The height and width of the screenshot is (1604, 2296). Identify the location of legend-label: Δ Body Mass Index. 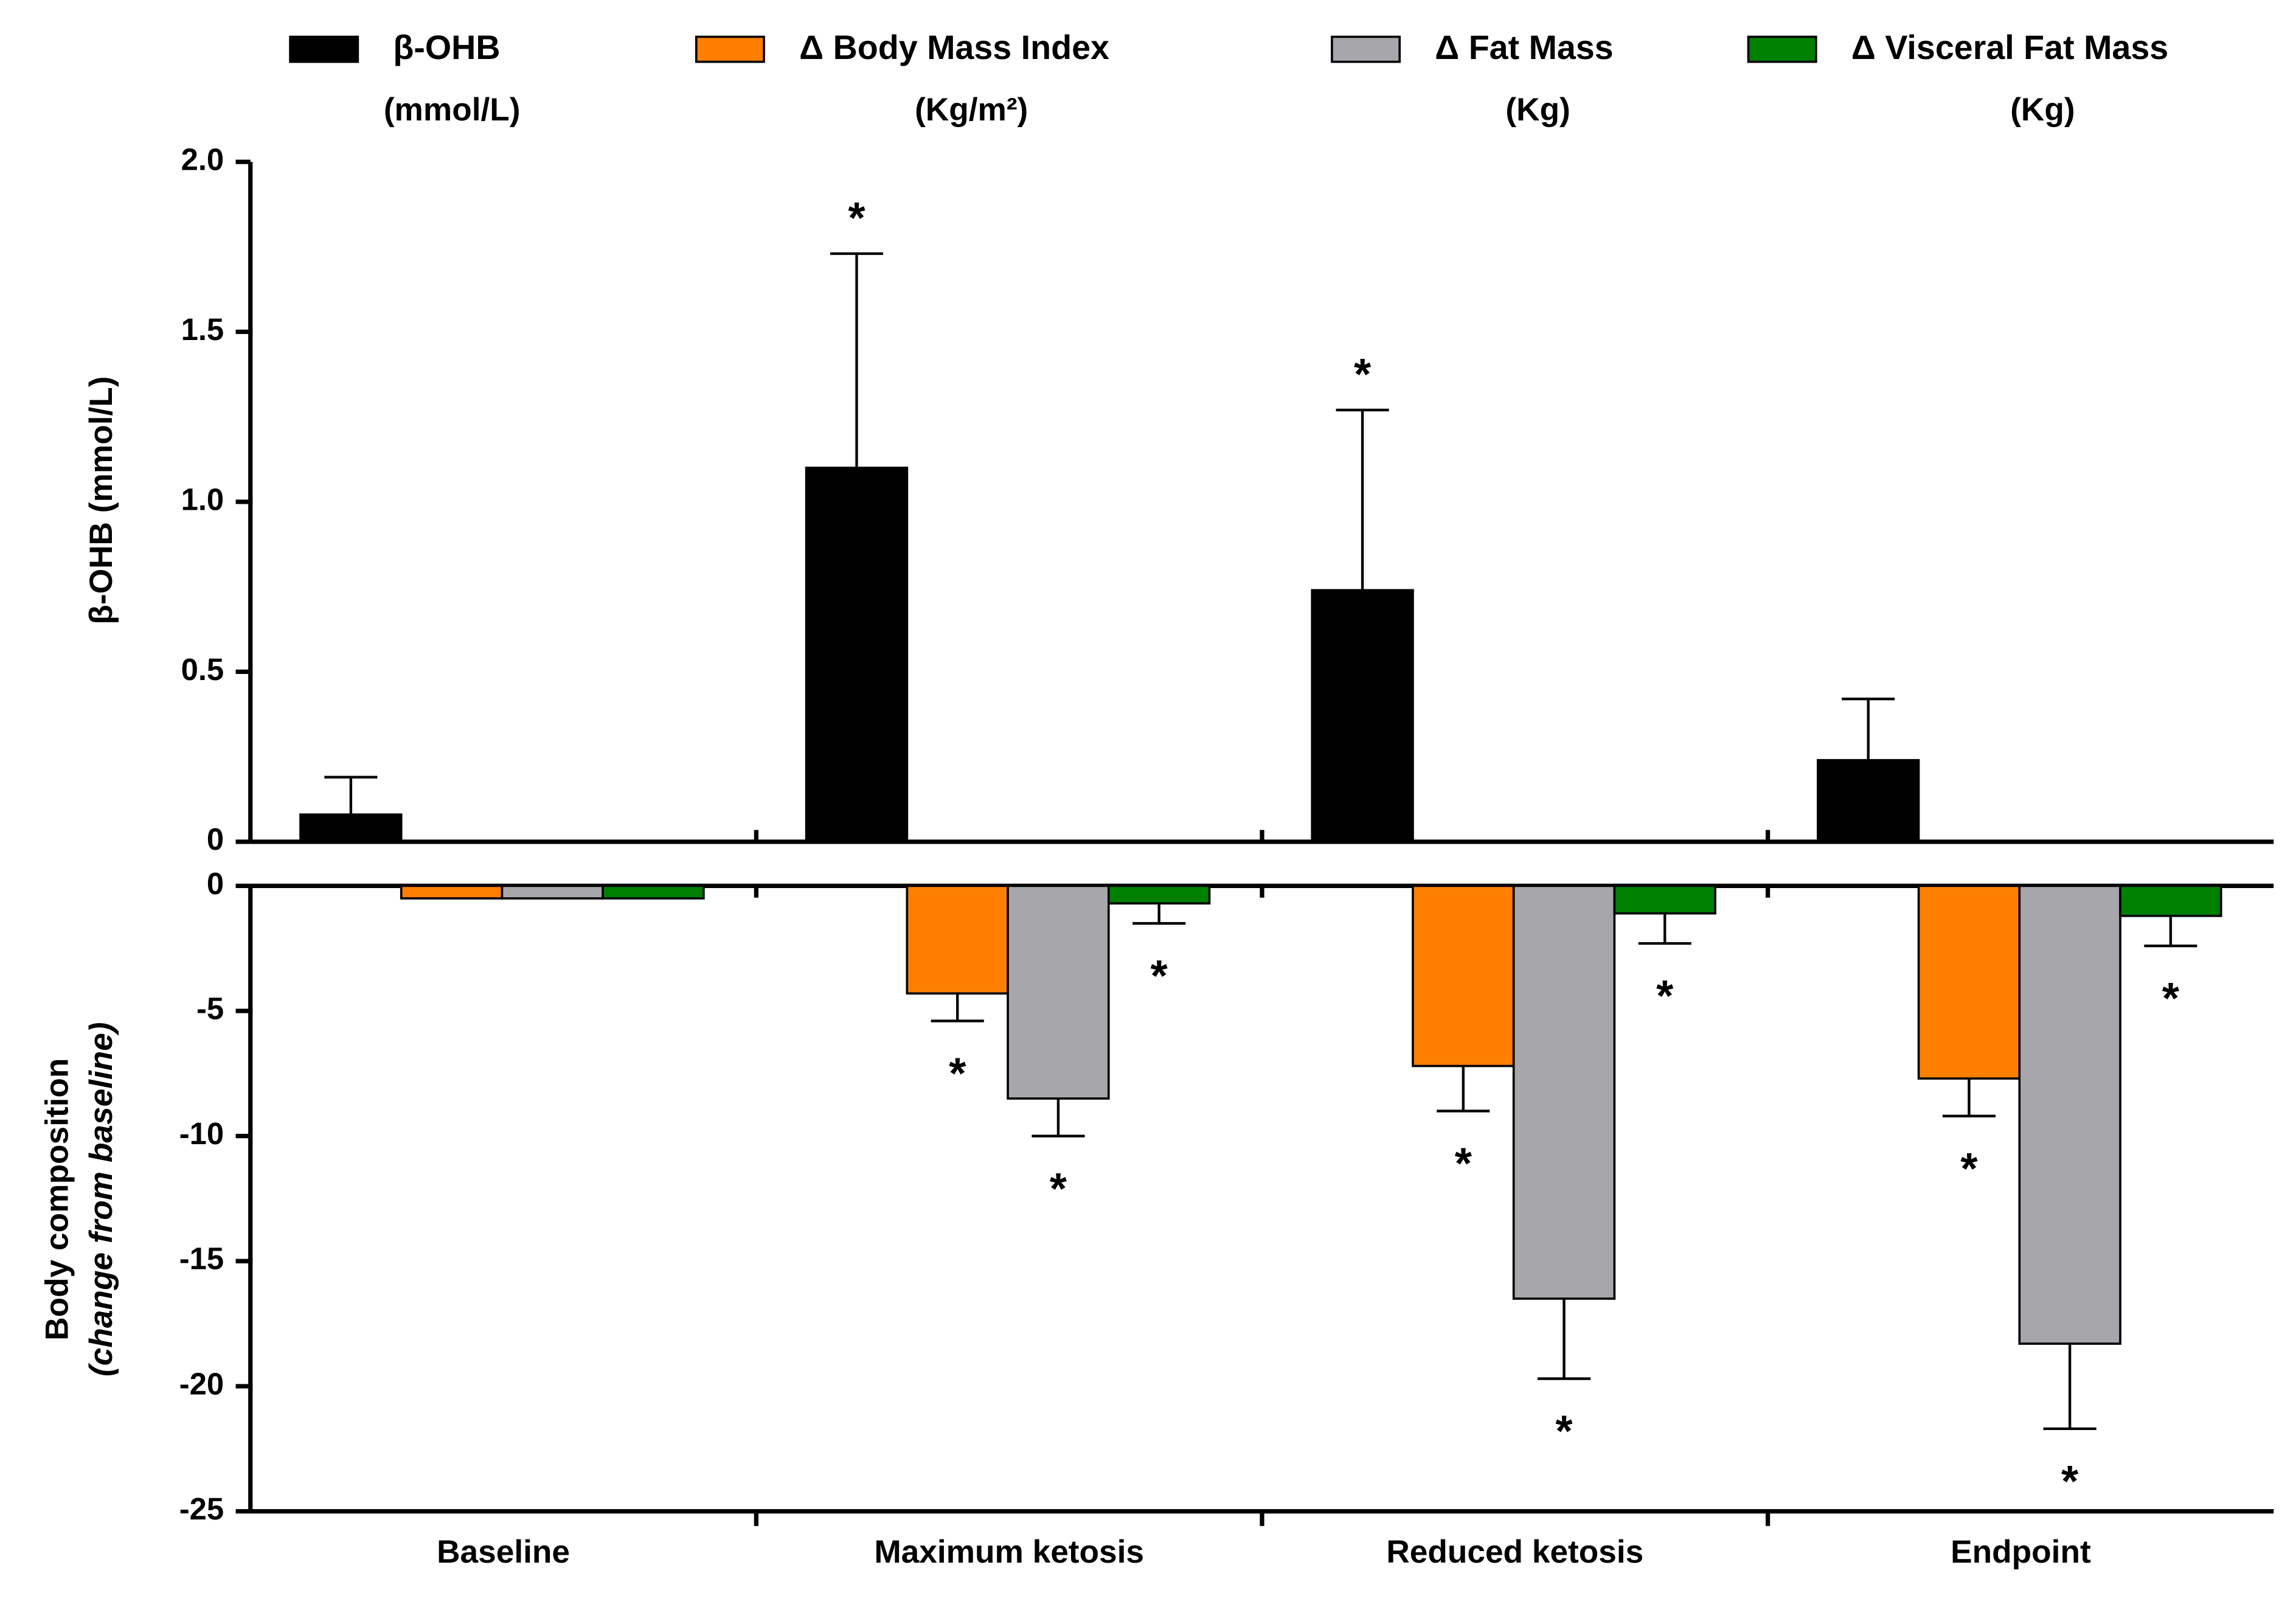
(954, 47).